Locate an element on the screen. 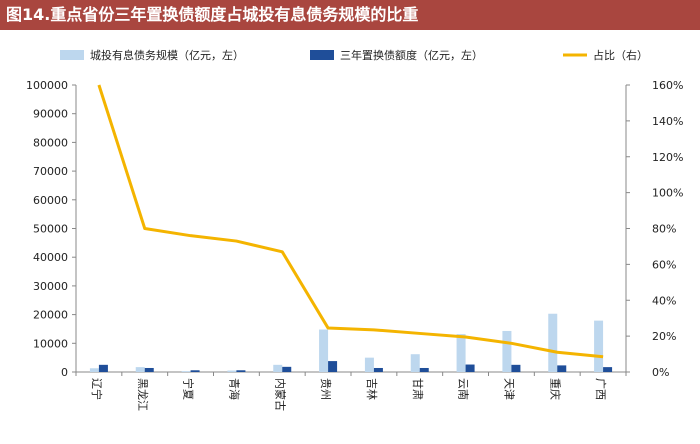 The image size is (700, 444). left-axis-tick-label: 50000 is located at coordinates (50, 229).